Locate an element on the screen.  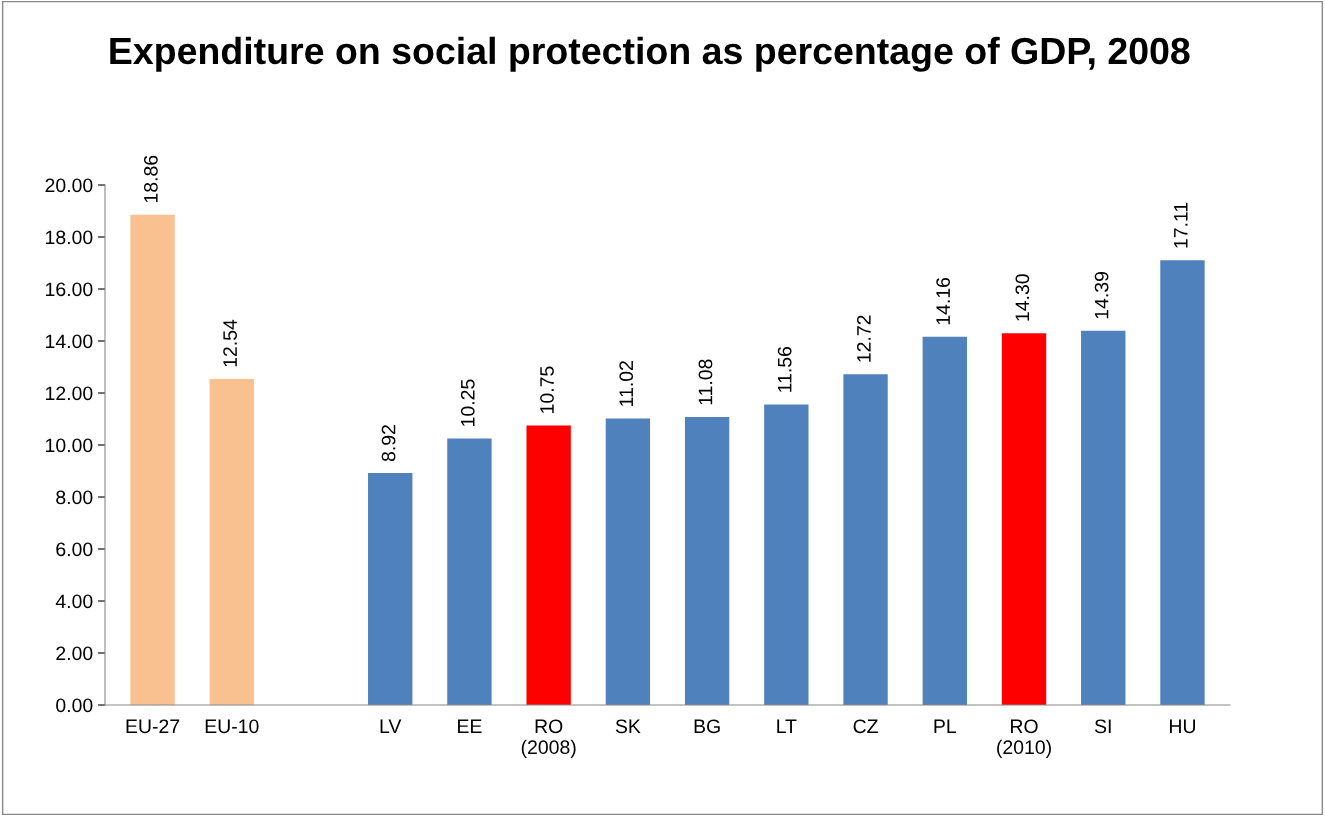
data-label: 12.54 is located at coordinates (230, 343).